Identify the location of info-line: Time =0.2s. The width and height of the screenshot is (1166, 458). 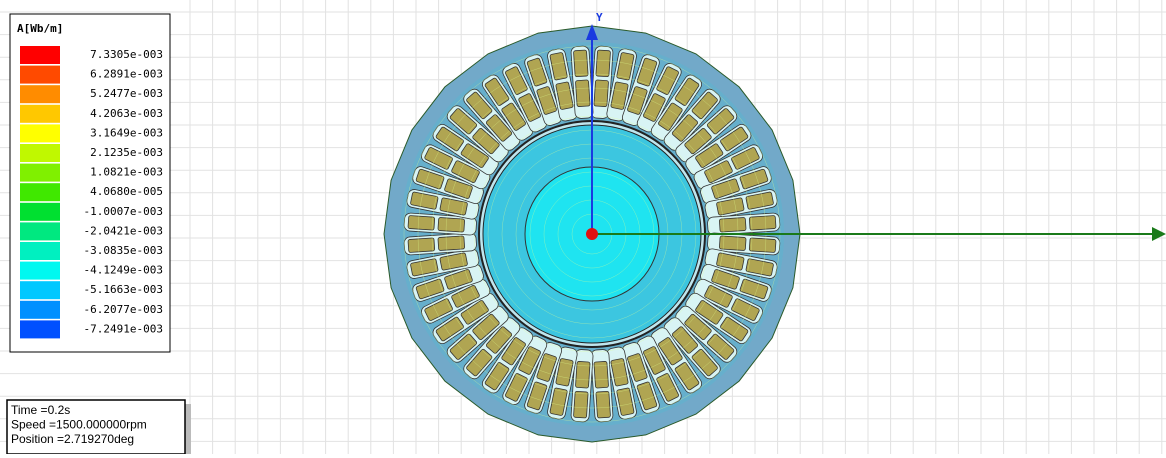
(40, 410).